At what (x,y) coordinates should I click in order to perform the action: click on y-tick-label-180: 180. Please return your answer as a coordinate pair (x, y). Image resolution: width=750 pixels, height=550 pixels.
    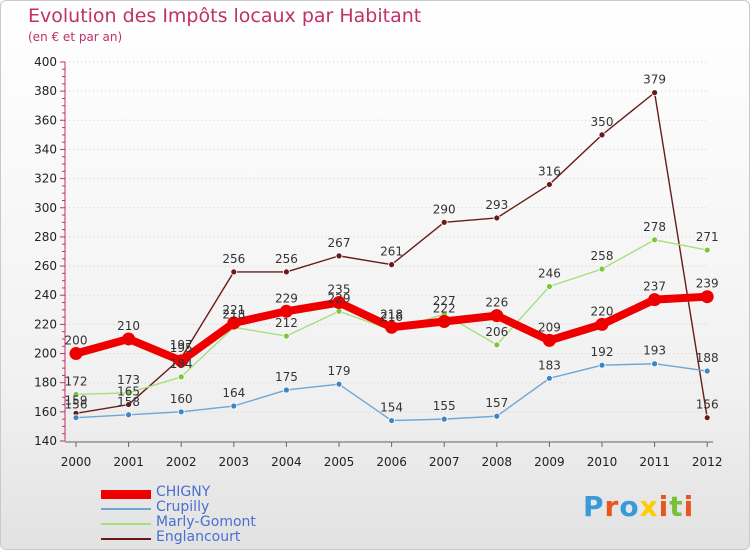
    Looking at the image, I should click on (45, 383).